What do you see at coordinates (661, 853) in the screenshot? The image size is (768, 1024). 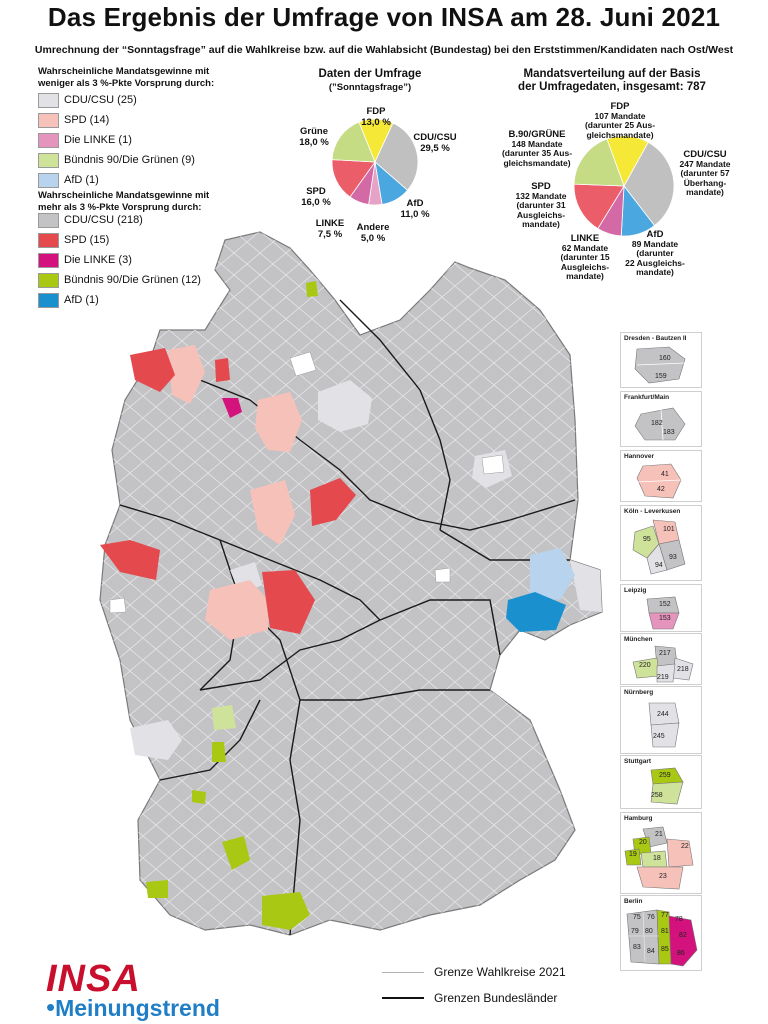 I see `inset-hamburg: Hamburg 21 20 19 18 22 23` at bounding box center [661, 853].